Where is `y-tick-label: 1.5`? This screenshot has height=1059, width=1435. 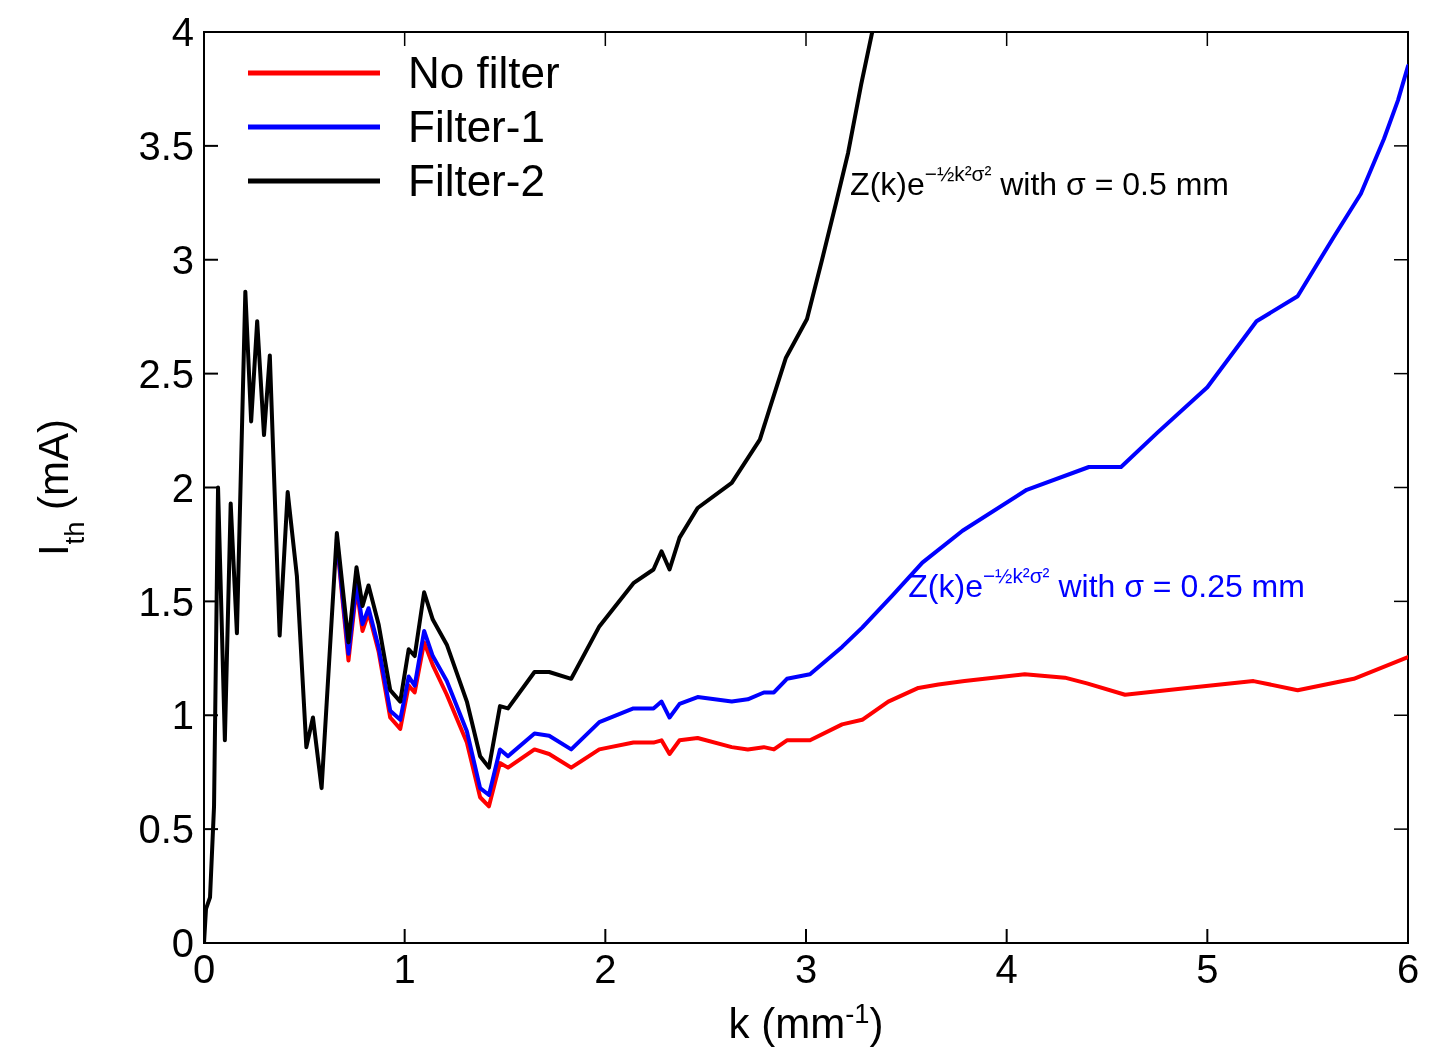 y-tick-label: 1.5 is located at coordinates (166, 601).